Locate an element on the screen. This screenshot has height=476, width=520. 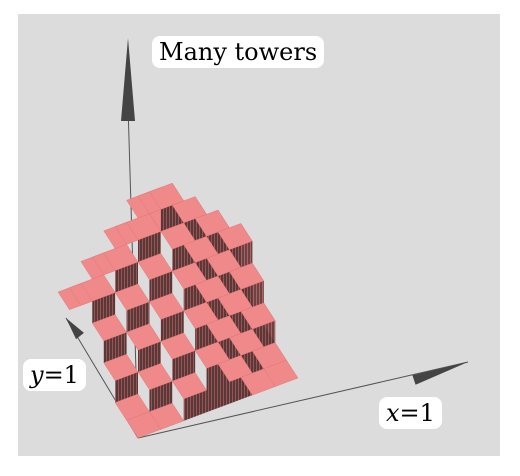
y-axis-value: =1 is located at coordinates (61, 375).